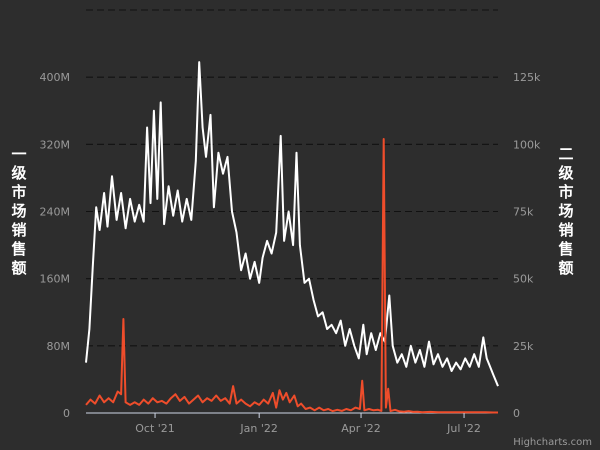  Describe the element at coordinates (66, 413) in the screenshot. I see `y-left-tick-label: 0` at that location.